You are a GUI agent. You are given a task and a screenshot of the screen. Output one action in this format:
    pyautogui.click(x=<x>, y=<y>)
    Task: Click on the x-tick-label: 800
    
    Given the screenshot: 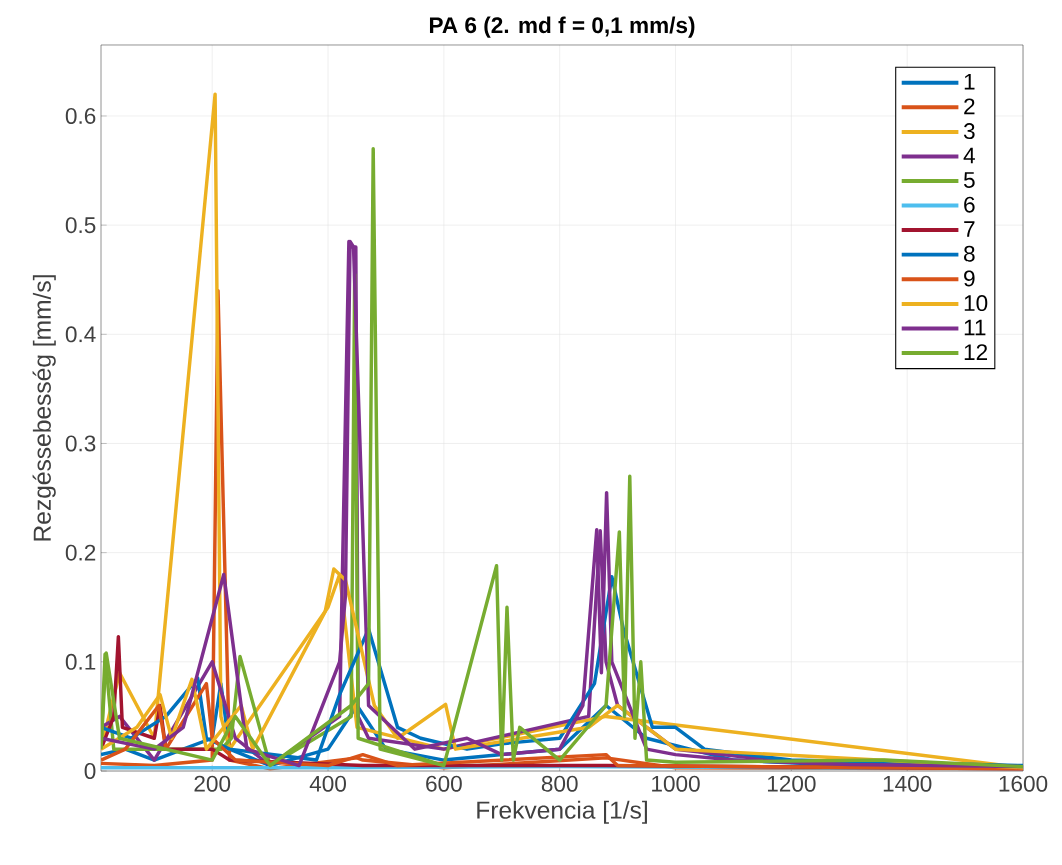 What is the action you would take?
    pyautogui.click(x=559, y=783)
    